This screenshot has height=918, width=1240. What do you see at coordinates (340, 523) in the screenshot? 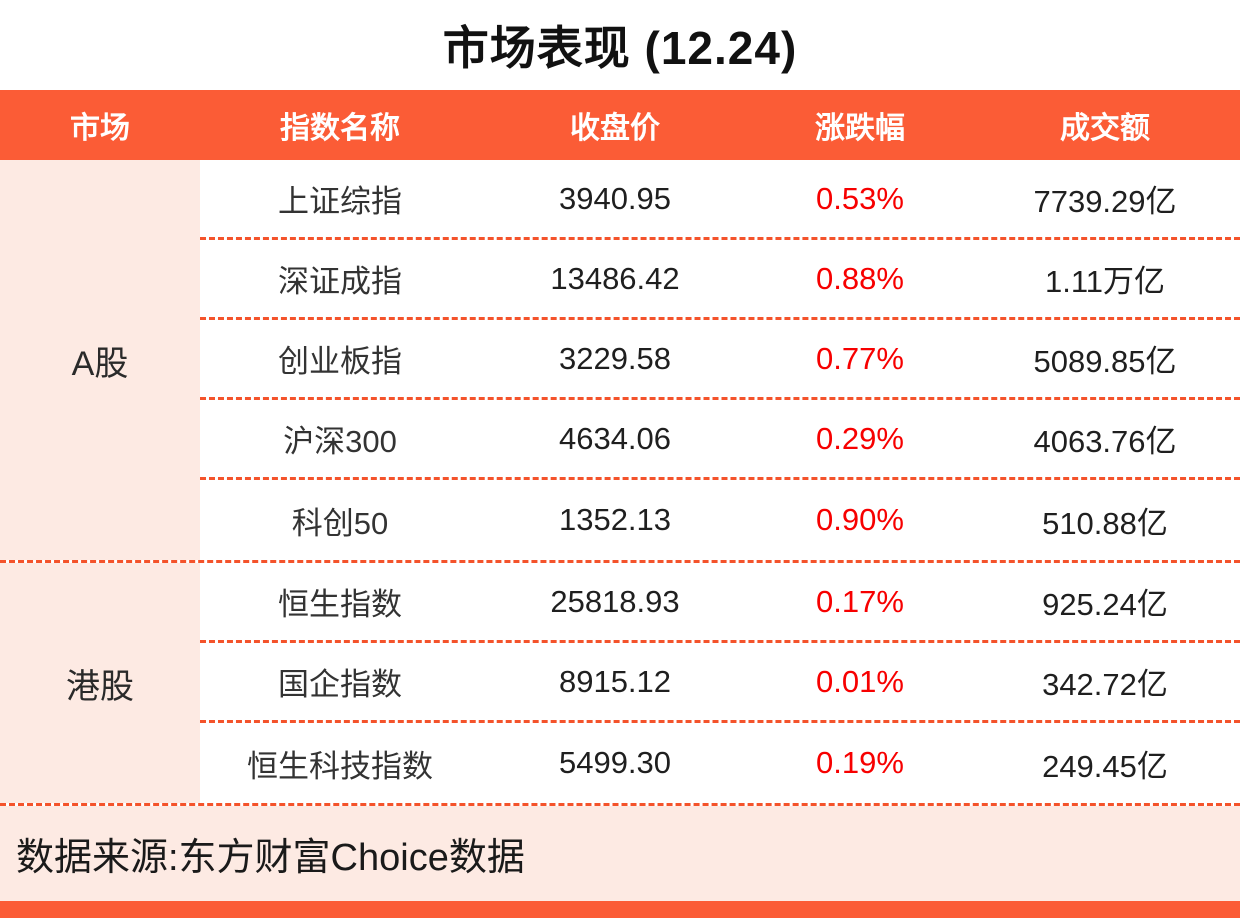
I see `index-name-cell: 科创50` at bounding box center [340, 523].